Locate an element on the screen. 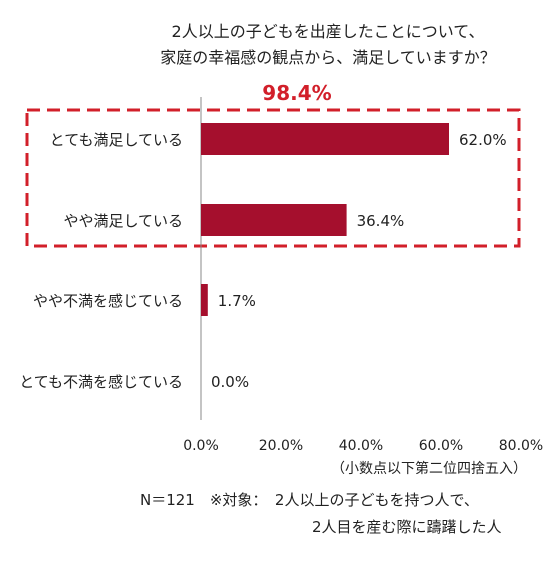 The height and width of the screenshot is (565, 559). x-tick-label: 0.0% is located at coordinates (201, 446).